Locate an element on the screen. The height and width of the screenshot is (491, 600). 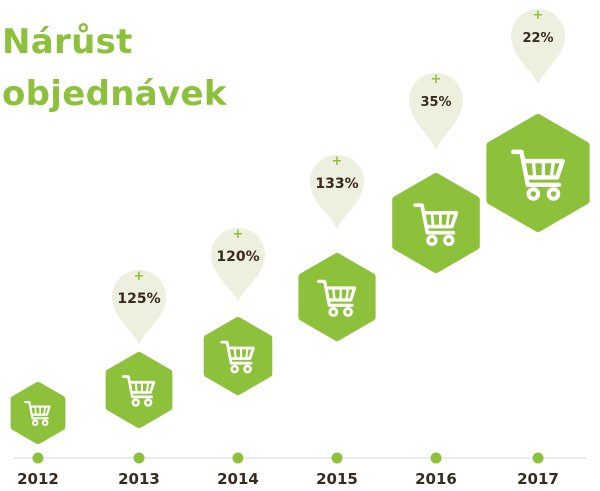
growth-pin: +120% is located at coordinates (237, 264).